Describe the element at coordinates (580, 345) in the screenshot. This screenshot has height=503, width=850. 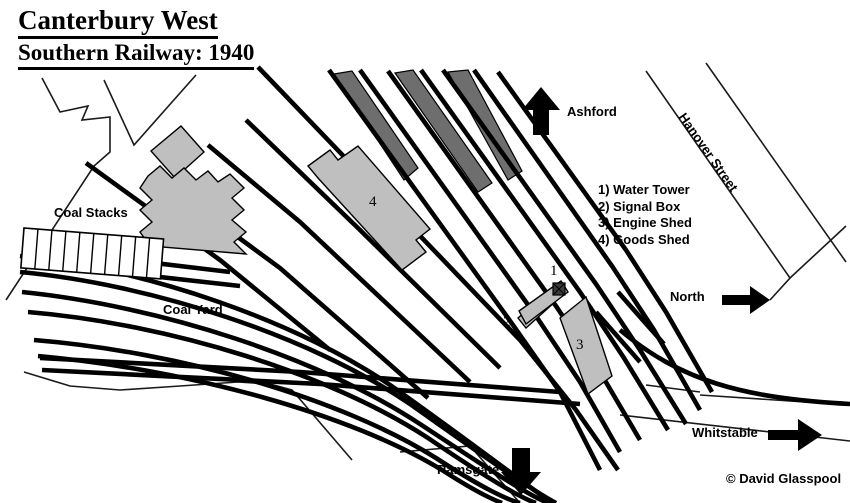
I see `building-number-engine-shed: 3` at that location.